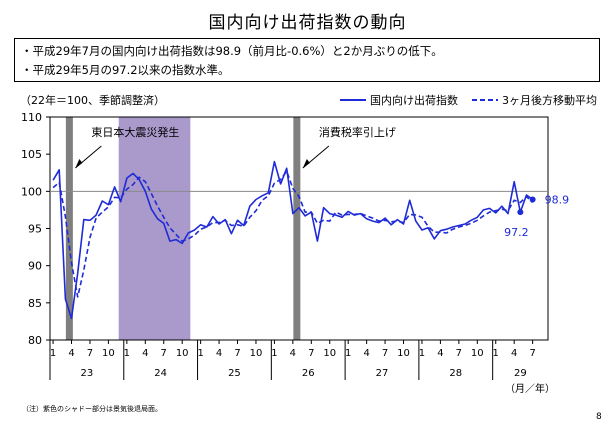  What do you see at coordinates (357, 132) in the screenshot?
I see `event-label-1: 消費税率引上げ` at bounding box center [357, 132].